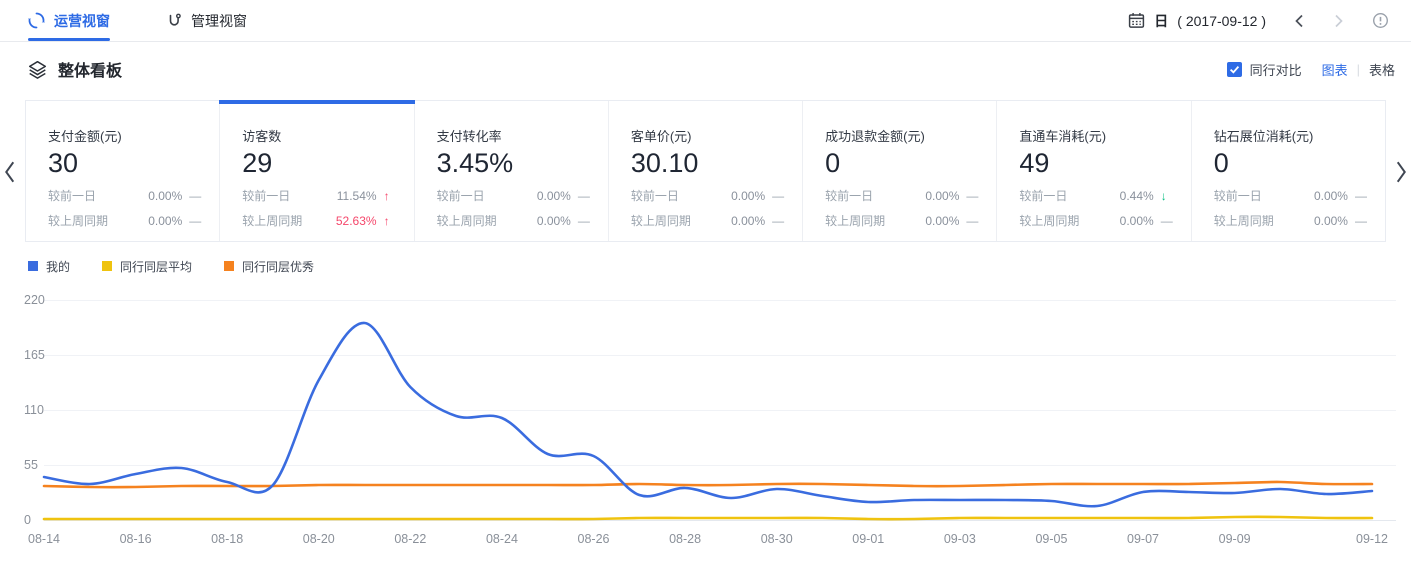  Describe the element at coordinates (1161, 20) in the screenshot. I see `date-mode-label: 日` at that location.